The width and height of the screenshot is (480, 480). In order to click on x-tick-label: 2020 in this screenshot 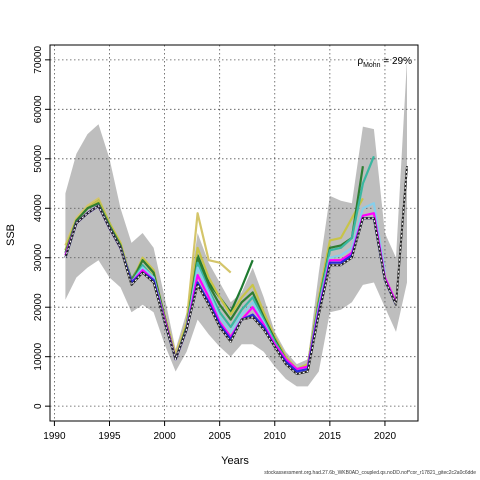, I will do `click(385, 436)`.